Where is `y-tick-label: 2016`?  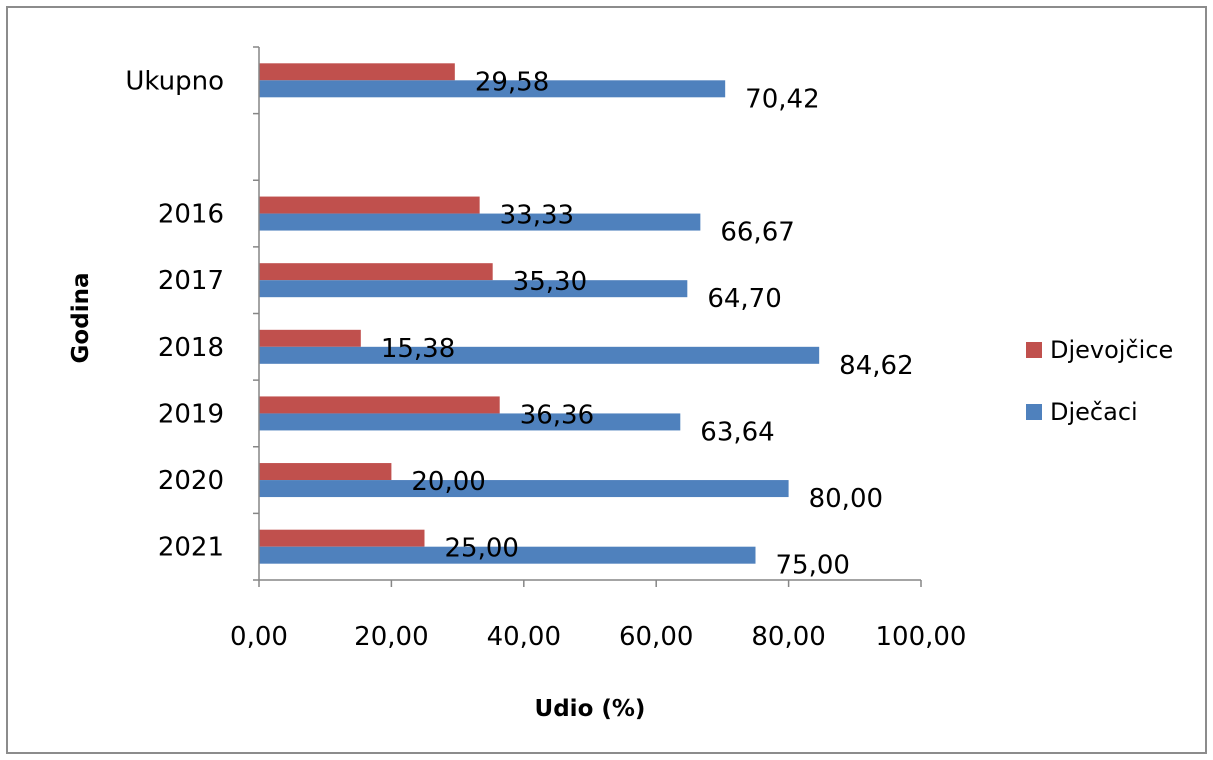
y-tick-label: 2016 is located at coordinates (191, 215).